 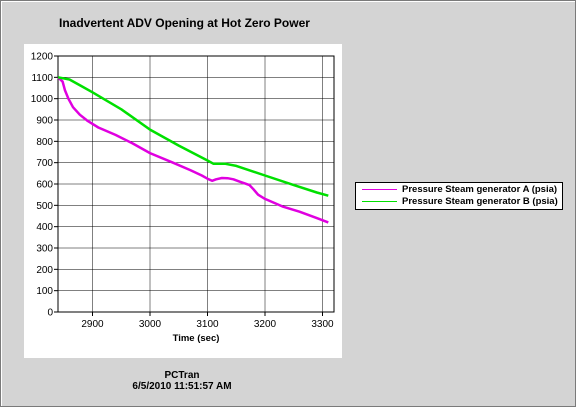 What do you see at coordinates (42, 99) in the screenshot?
I see `y-tick-label: 1000` at bounding box center [42, 99].